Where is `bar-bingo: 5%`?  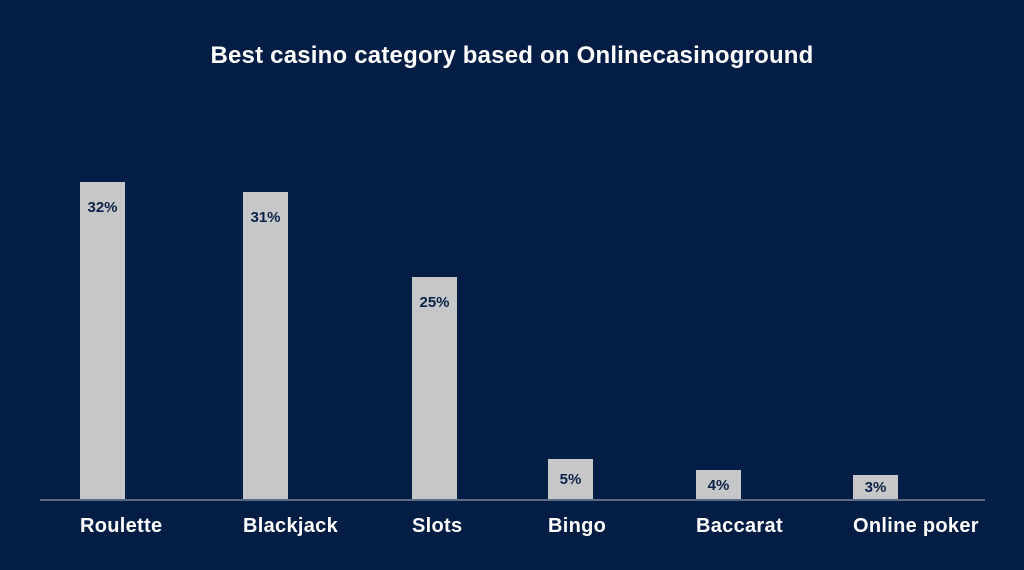 bar-bingo: 5% is located at coordinates (570, 479).